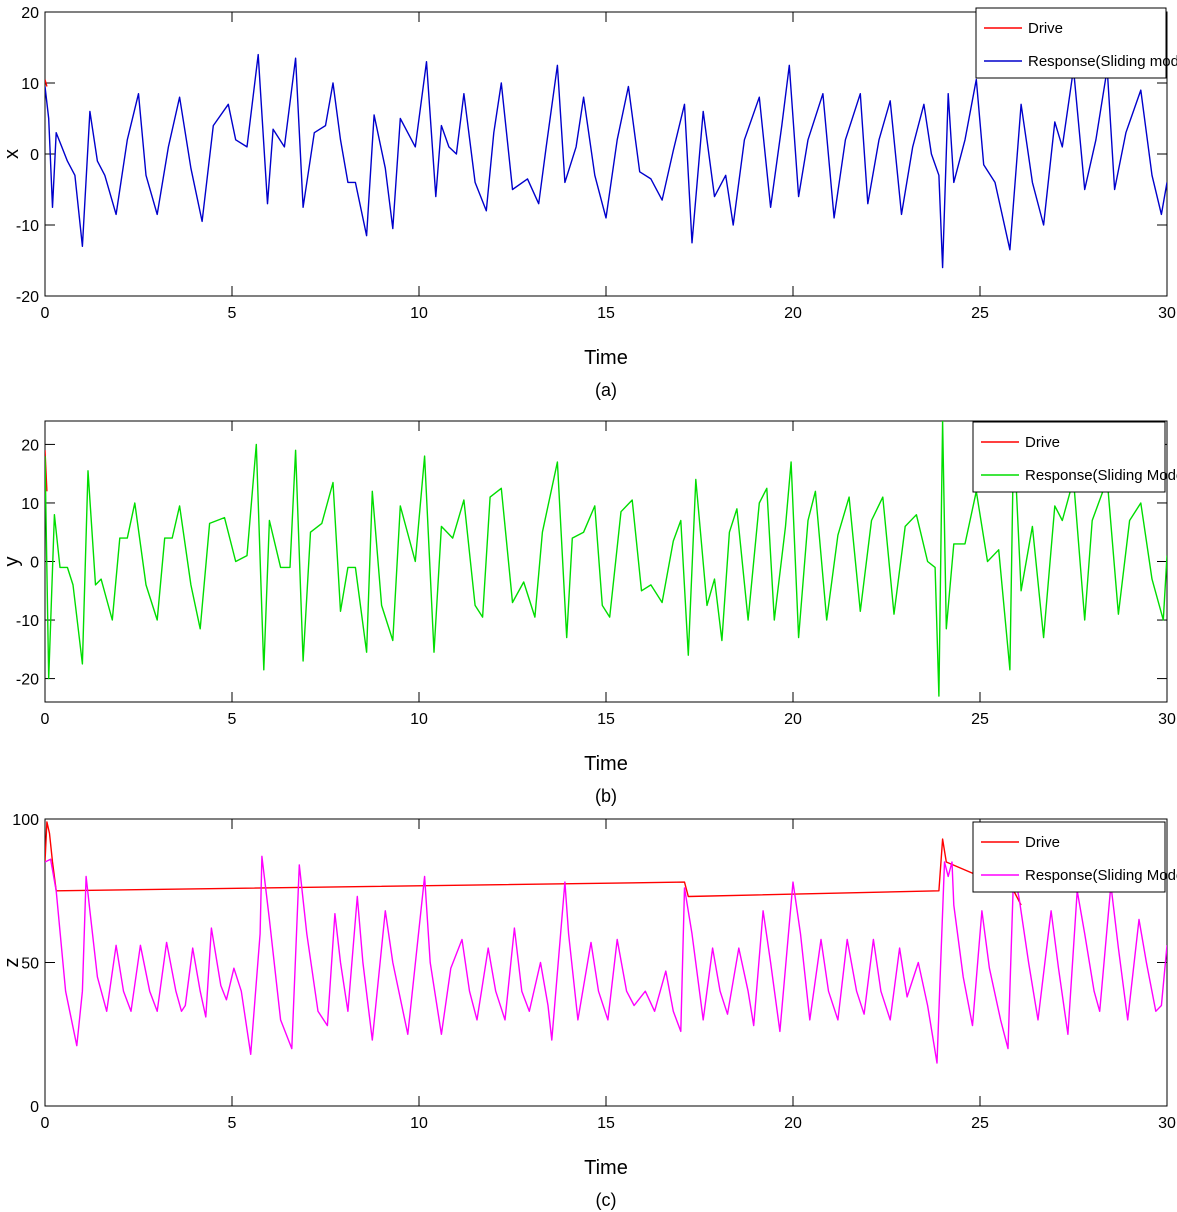 Image resolution: width=1177 pixels, height=1212 pixels. I want to click on y-tick-label: 100, so click(25, 820).